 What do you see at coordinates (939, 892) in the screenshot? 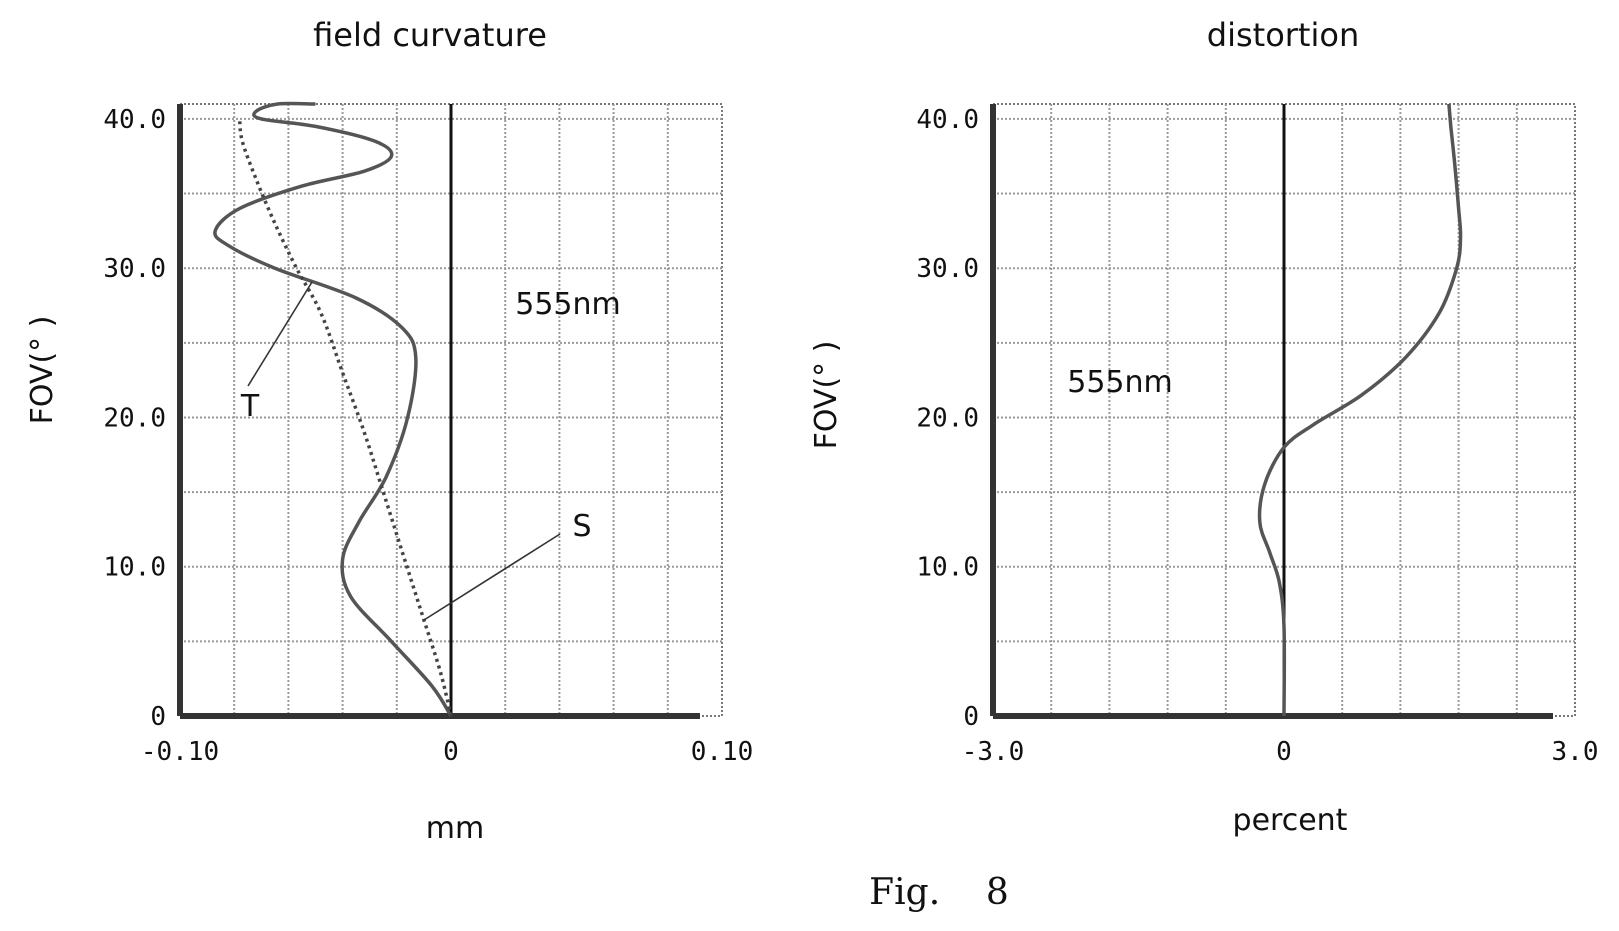
I see `figure-caption: Fig. 8` at bounding box center [939, 892].